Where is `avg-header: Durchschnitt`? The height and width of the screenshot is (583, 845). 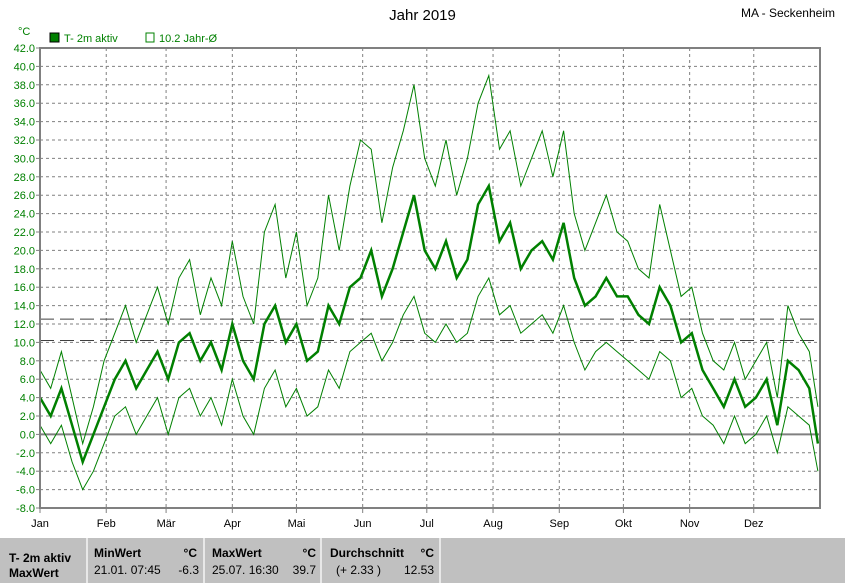 avg-header: Durchschnitt is located at coordinates (367, 553).